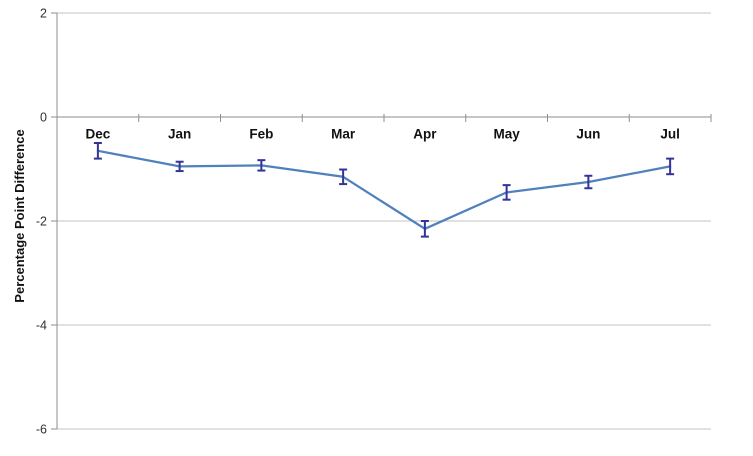  What do you see at coordinates (261, 134) in the screenshot?
I see `category-label: Feb` at bounding box center [261, 134].